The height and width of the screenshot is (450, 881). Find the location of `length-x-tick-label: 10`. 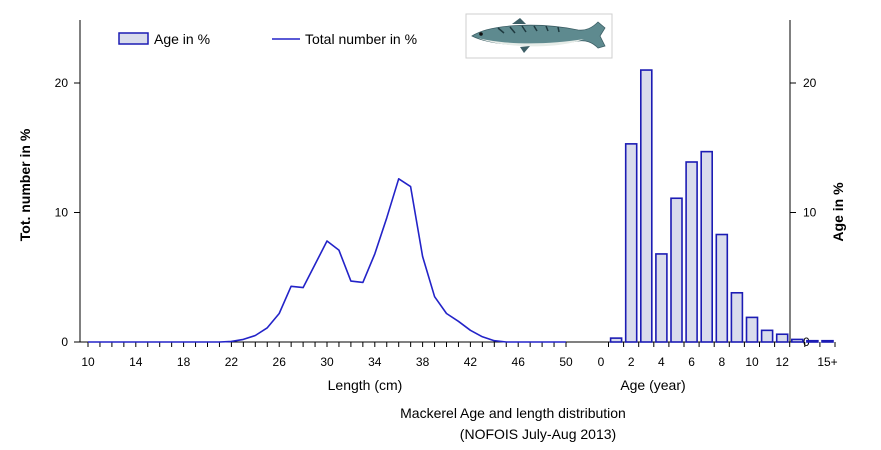

length-x-tick-label: 10 is located at coordinates (88, 362).